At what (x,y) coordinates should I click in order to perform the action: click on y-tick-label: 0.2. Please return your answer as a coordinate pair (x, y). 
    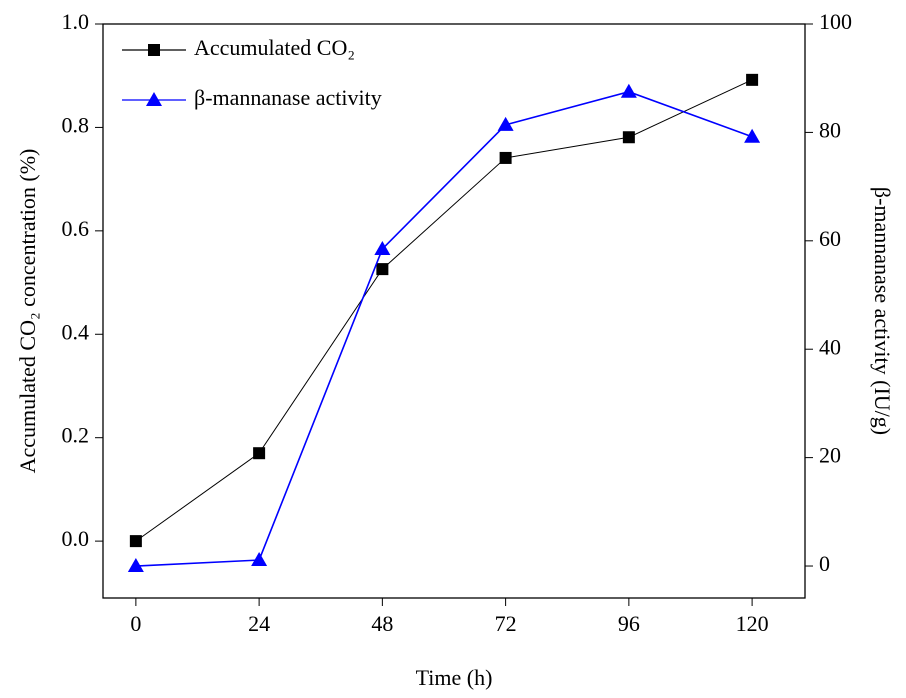
    Looking at the image, I should click on (76, 435).